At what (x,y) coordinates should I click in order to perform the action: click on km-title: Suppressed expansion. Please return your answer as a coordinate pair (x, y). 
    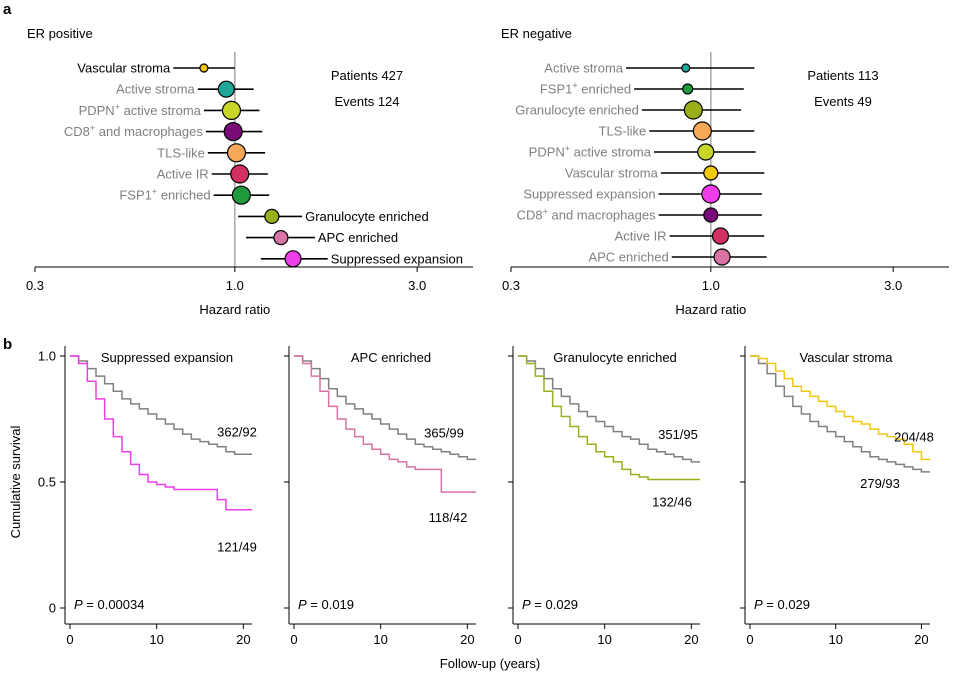
    Looking at the image, I should click on (167, 357).